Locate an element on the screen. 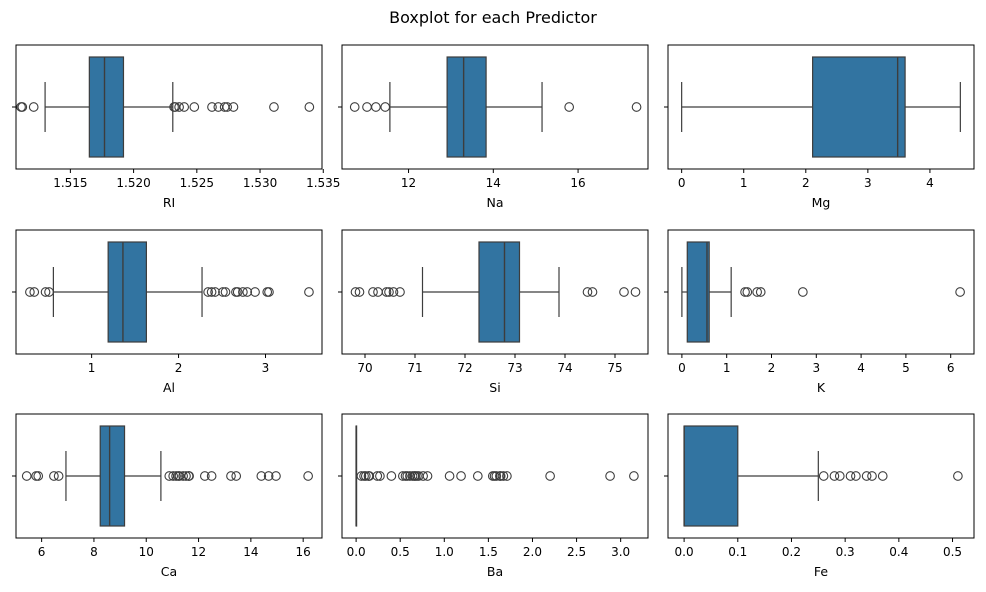  x-tick-label: 74 is located at coordinates (564, 368).